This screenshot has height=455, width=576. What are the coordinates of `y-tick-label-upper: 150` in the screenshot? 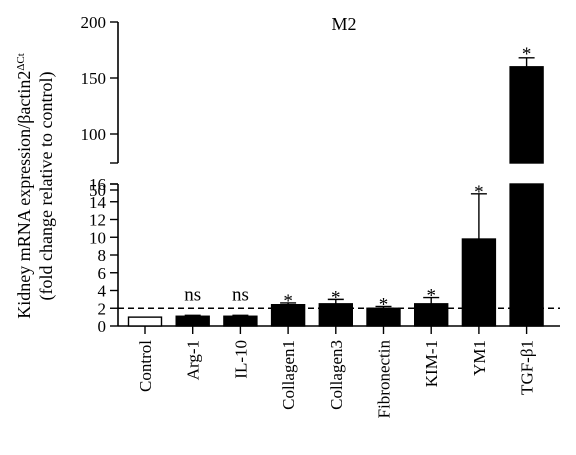 It's located at (94, 78).